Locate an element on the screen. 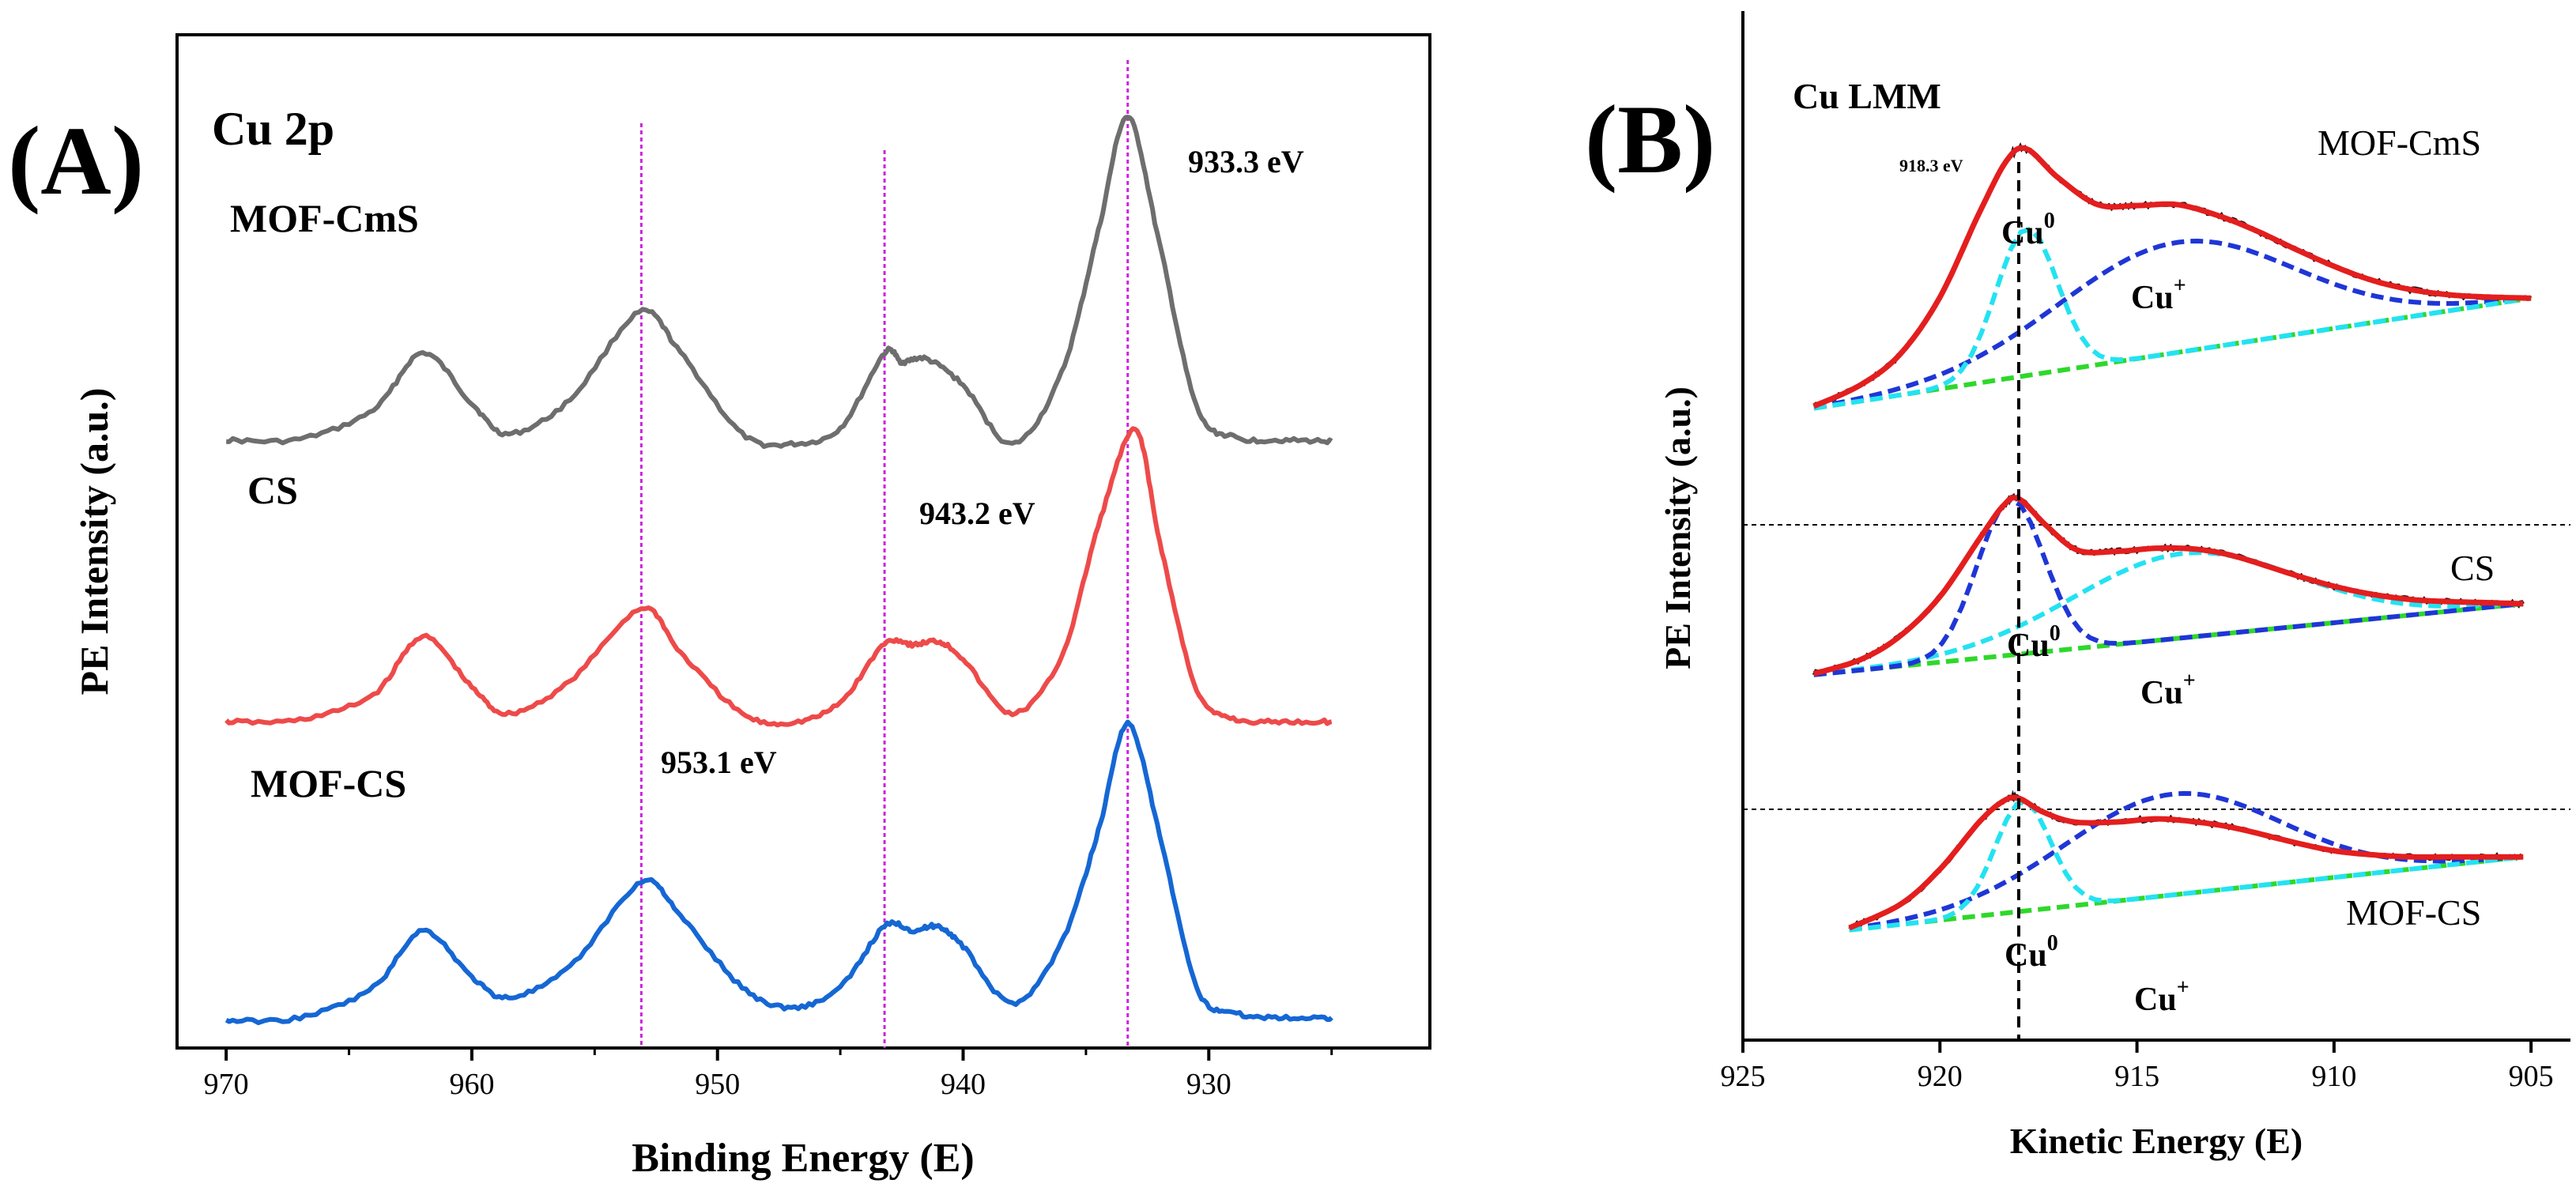 The image size is (2576, 1195). x-tick-label-915: 915 is located at coordinates (2136, 1076).